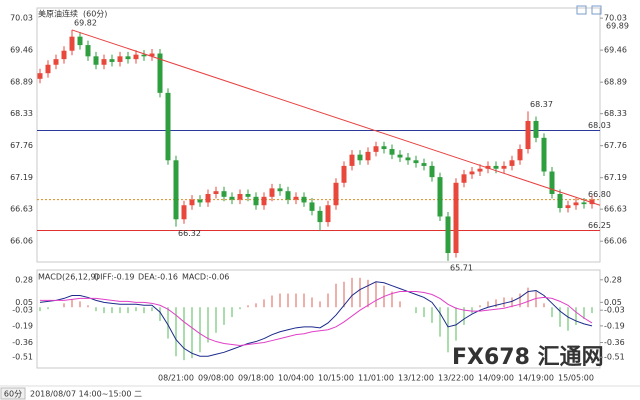 The width and height of the screenshot is (640, 400). What do you see at coordinates (216, 378) in the screenshot?
I see `x-tick-label: 09/08:00` at bounding box center [216, 378].